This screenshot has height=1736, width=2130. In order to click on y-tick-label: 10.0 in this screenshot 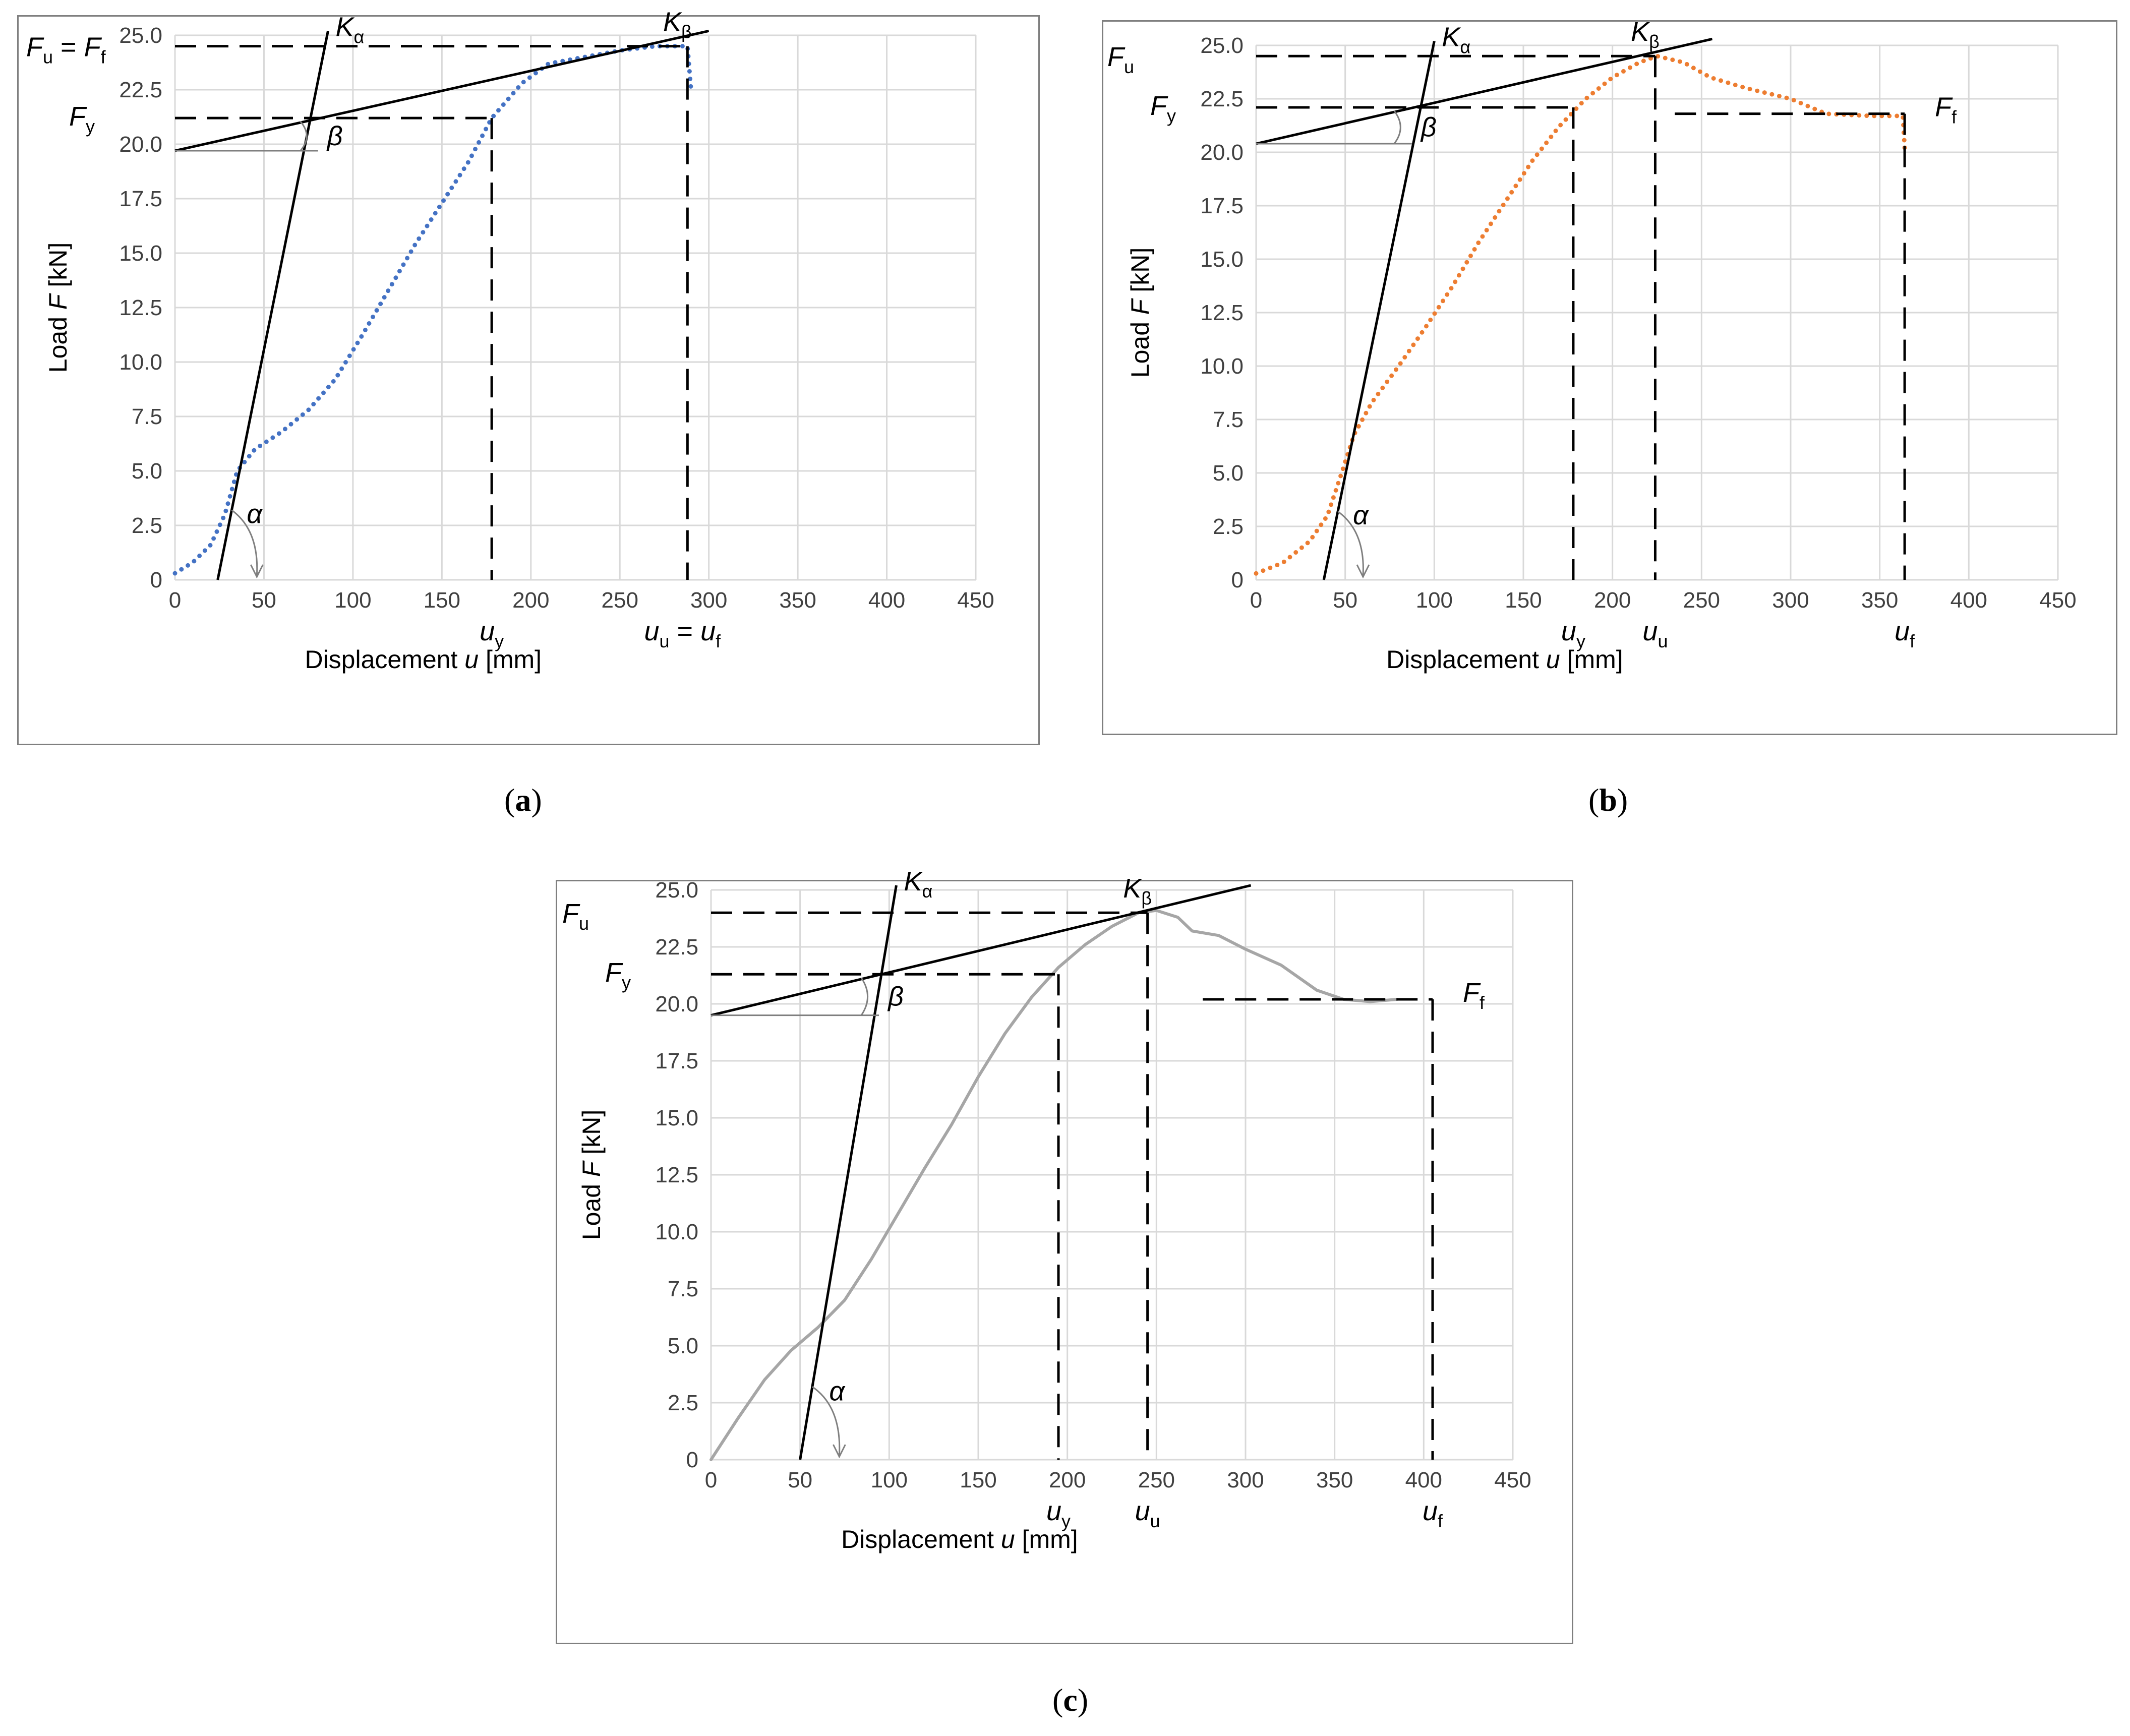, I will do `click(1222, 366)`.